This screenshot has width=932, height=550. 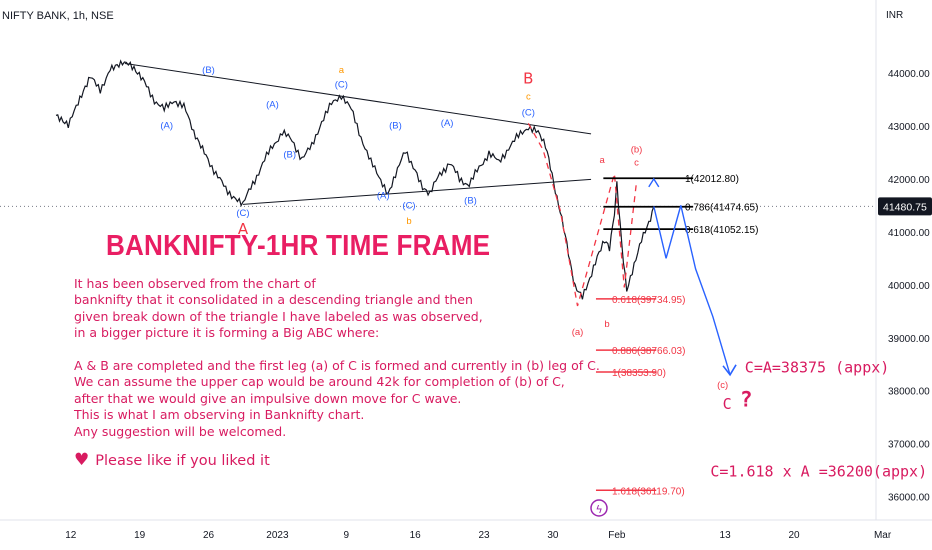 I want to click on fib-level-label: 1(38353.90), so click(x=639, y=373).